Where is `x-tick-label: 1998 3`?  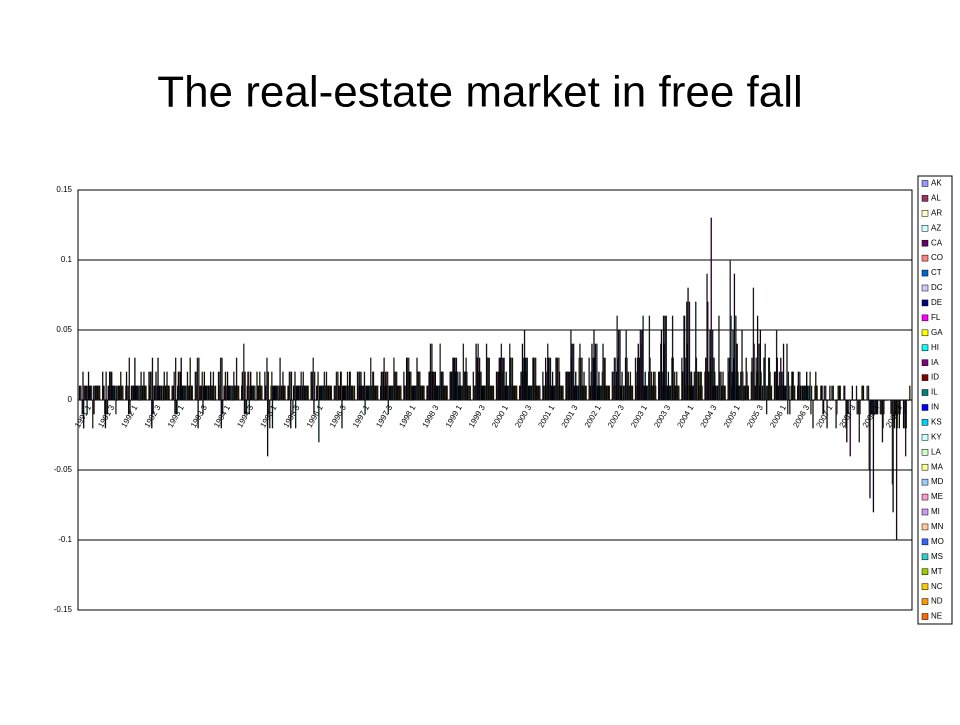 x-tick-label: 1998 3 is located at coordinates (431, 416).